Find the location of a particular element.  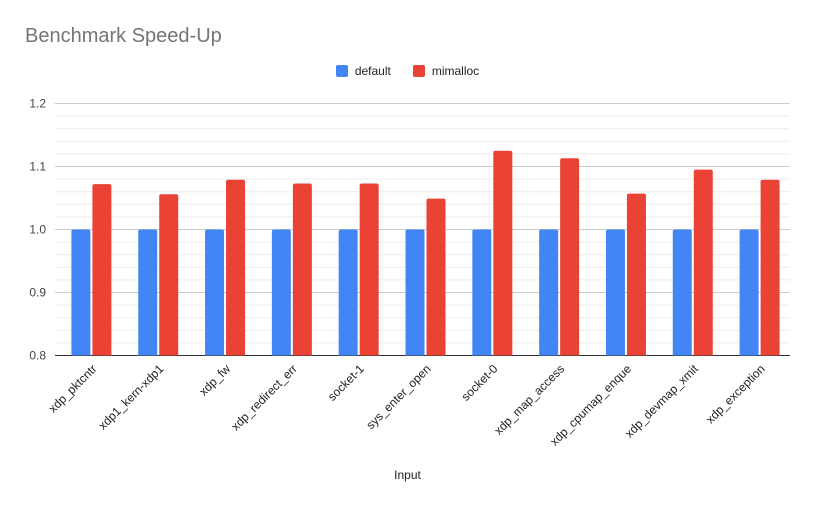

legend-label: default is located at coordinates (372, 71).